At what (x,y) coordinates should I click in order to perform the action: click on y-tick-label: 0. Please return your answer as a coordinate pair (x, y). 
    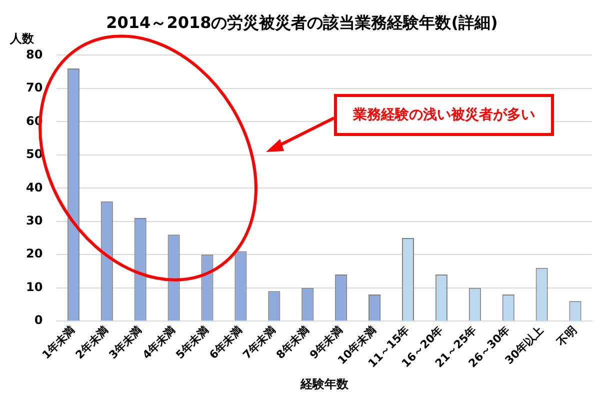
    Looking at the image, I should click on (38, 320).